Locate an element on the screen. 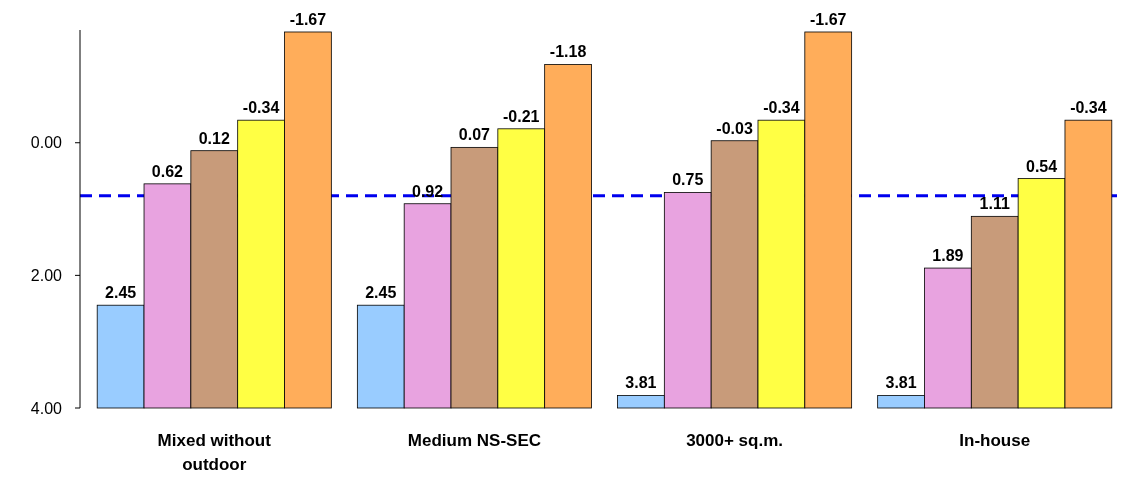  data-label: -0.03 is located at coordinates (734, 128).